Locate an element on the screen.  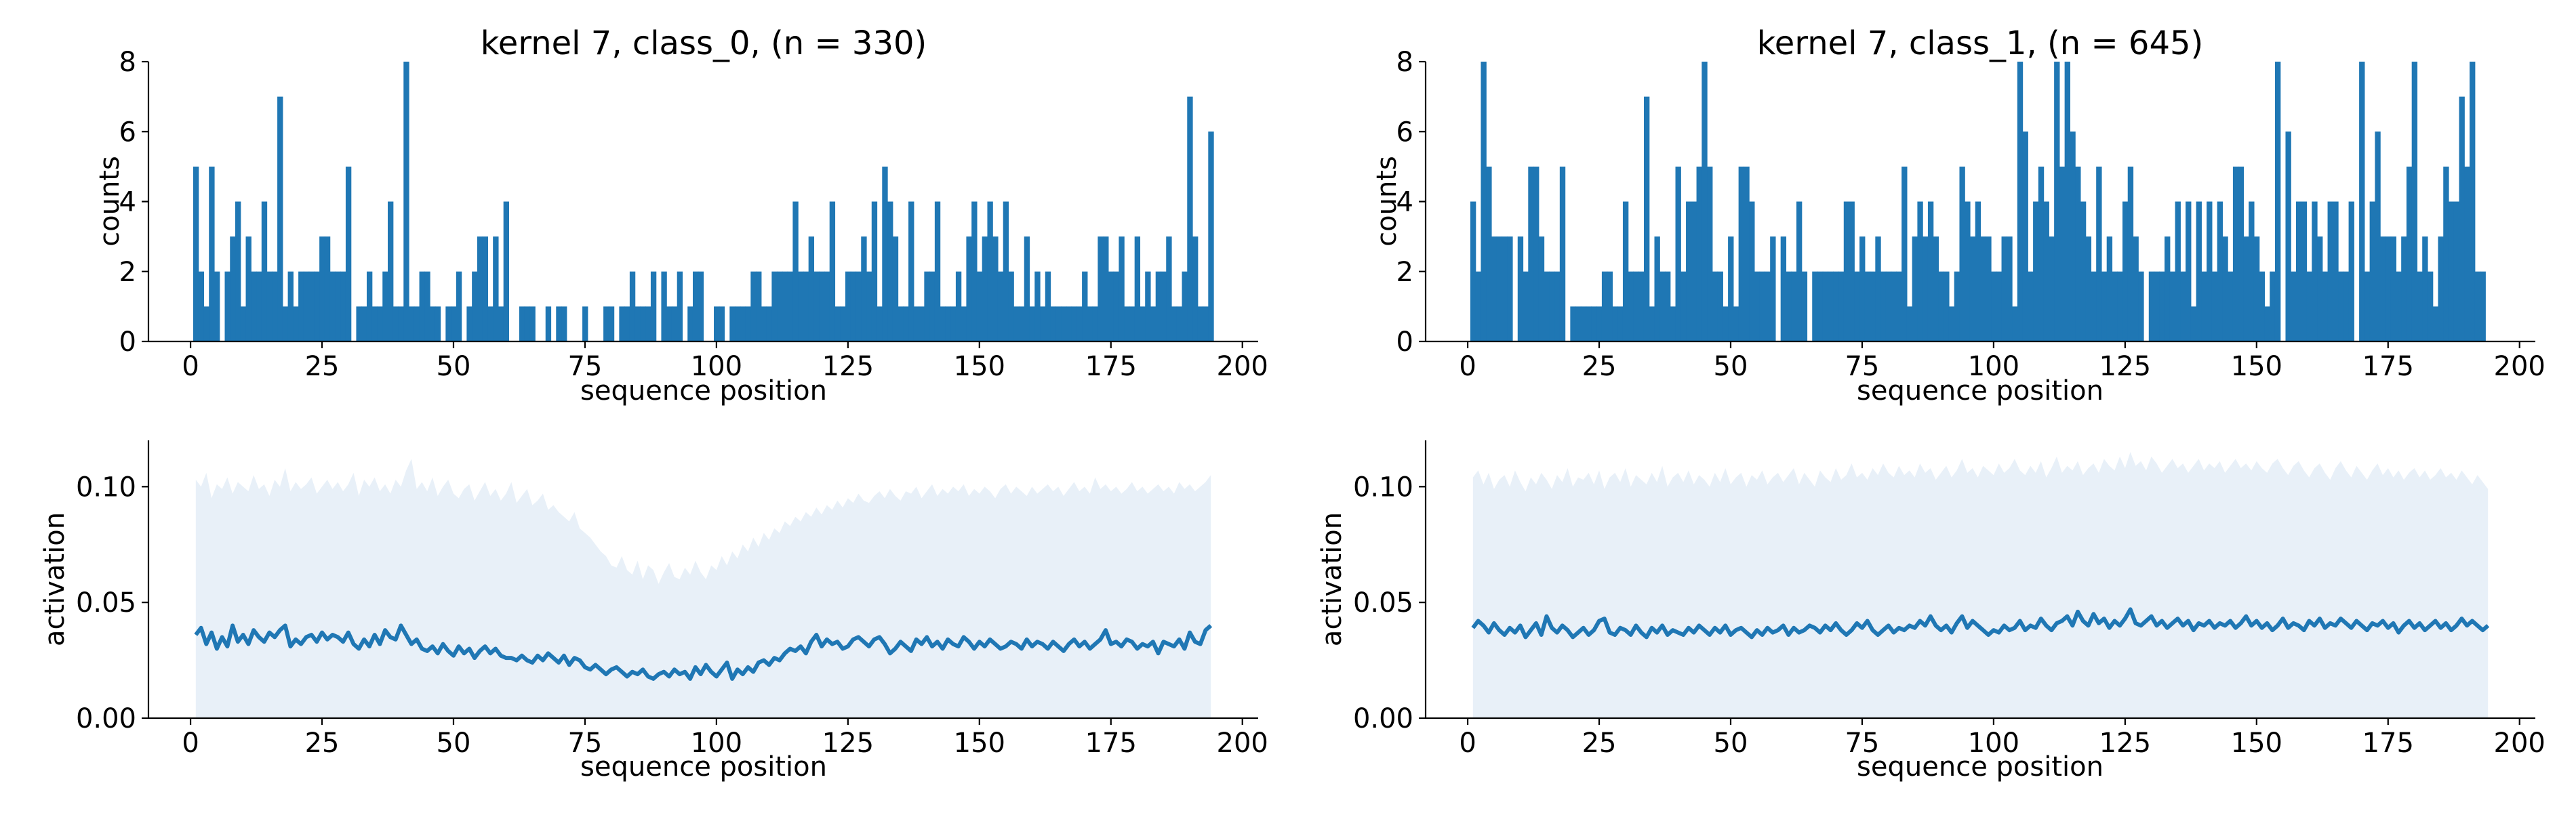
y-axis-label: activation is located at coordinates (55, 579).